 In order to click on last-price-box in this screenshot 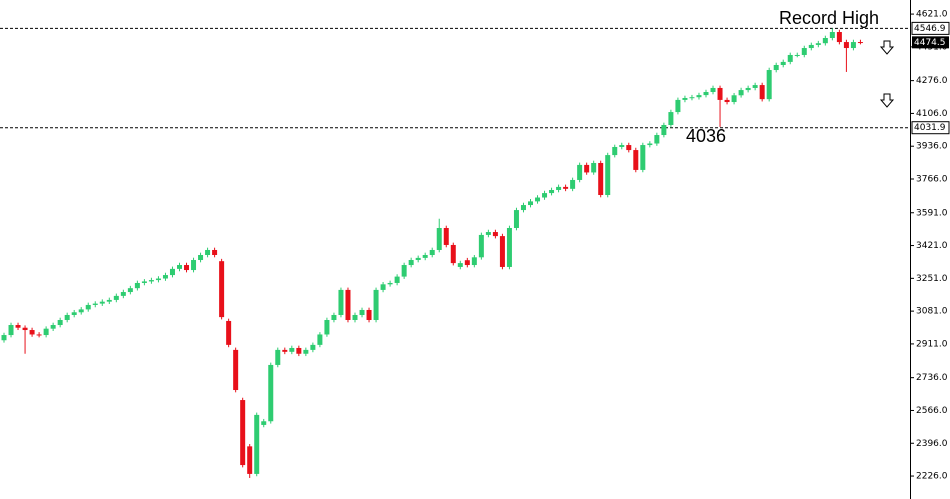, I will do `click(930, 42)`.